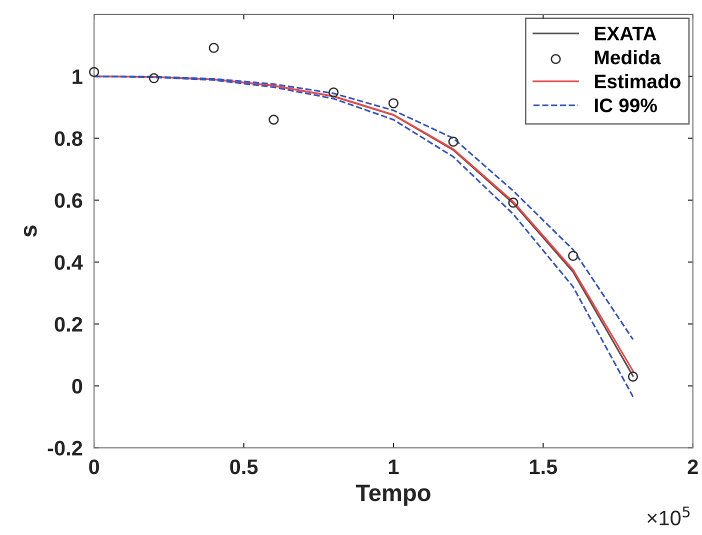 This screenshot has height=535, width=702. I want to click on legend-label: EXATA, so click(625, 33).